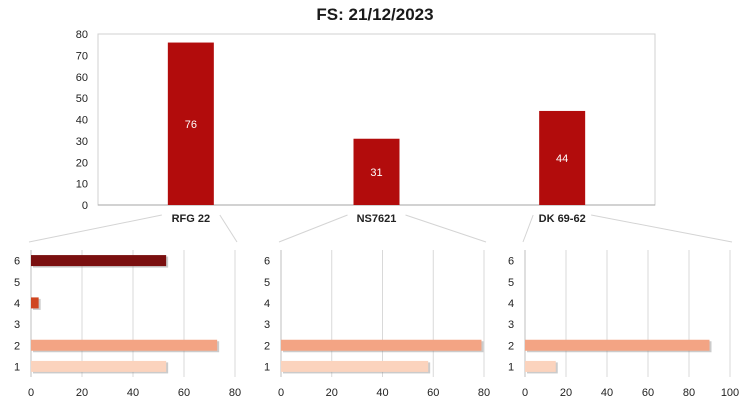 The image size is (750, 408). Describe the element at coordinates (82, 142) in the screenshot. I see `main-y-tick-label: 30` at that location.